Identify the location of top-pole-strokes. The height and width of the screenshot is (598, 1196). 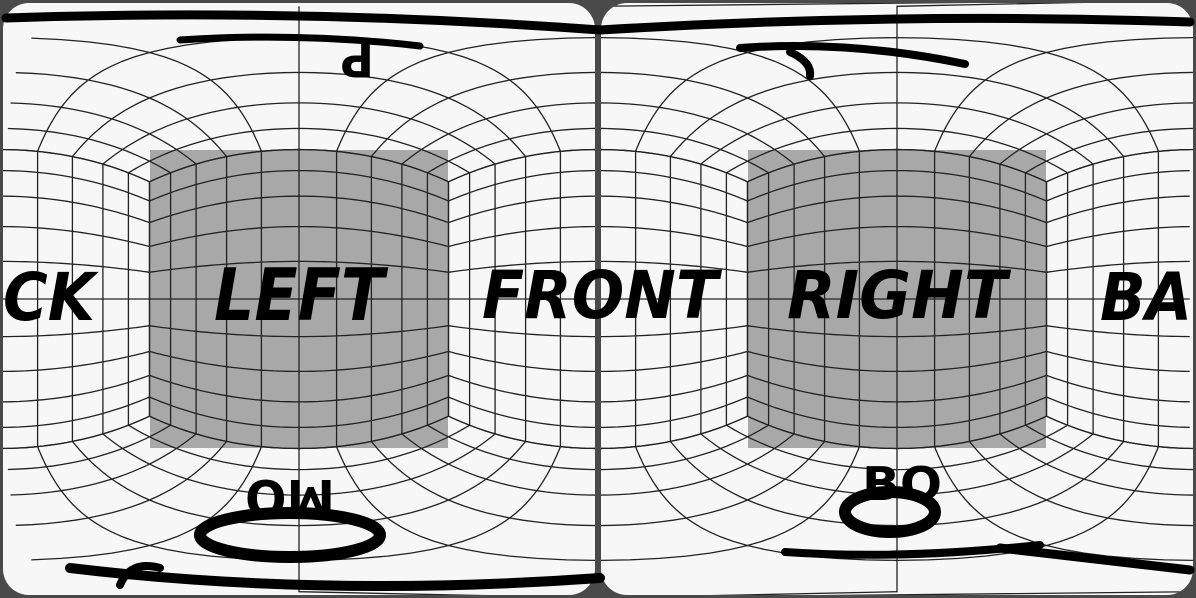
(598, 45).